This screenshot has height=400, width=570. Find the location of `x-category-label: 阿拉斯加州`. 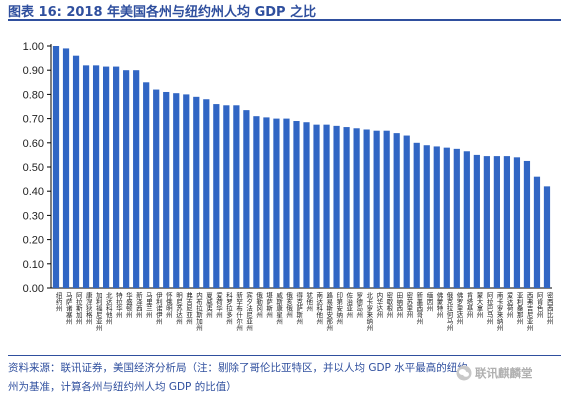

x-category-label: 阿拉斯加州 is located at coordinates (78, 308).